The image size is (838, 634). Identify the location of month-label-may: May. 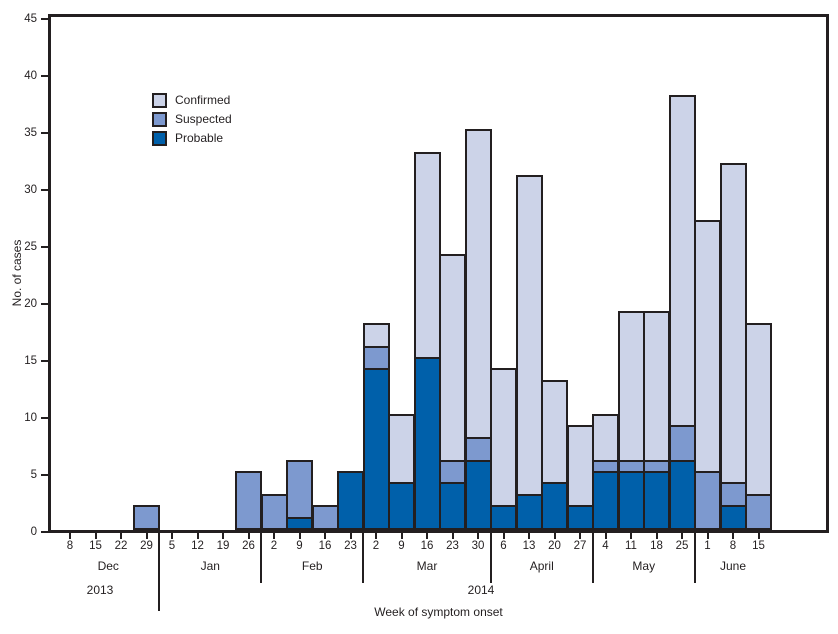
(644, 566).